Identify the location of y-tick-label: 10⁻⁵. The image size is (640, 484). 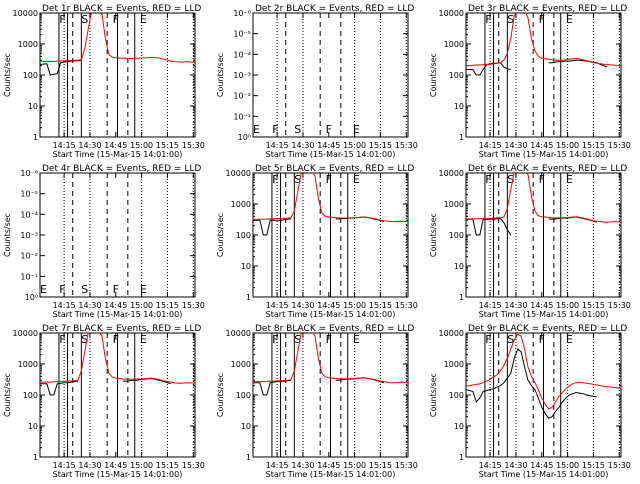
(242, 34).